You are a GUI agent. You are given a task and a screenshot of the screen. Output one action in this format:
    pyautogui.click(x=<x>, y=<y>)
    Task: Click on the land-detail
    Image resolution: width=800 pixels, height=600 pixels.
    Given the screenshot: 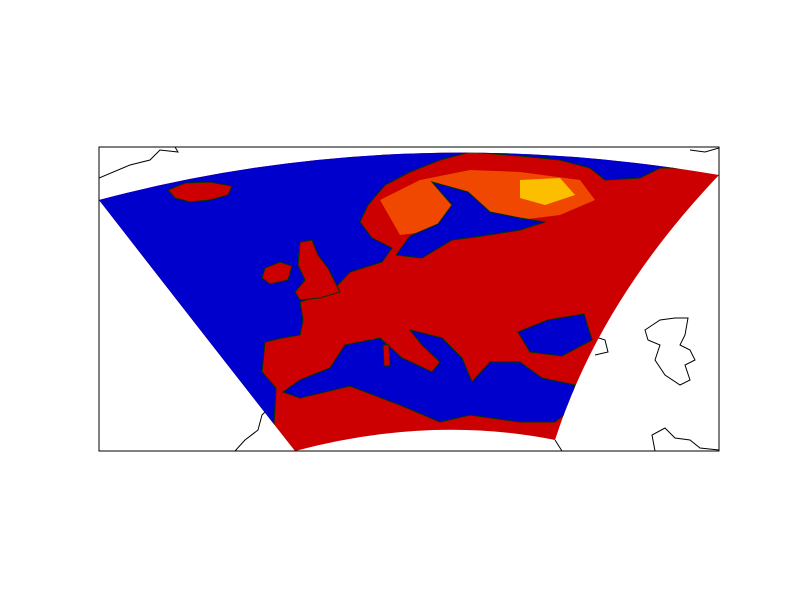 What is the action you would take?
    pyautogui.click(x=547, y=191)
    